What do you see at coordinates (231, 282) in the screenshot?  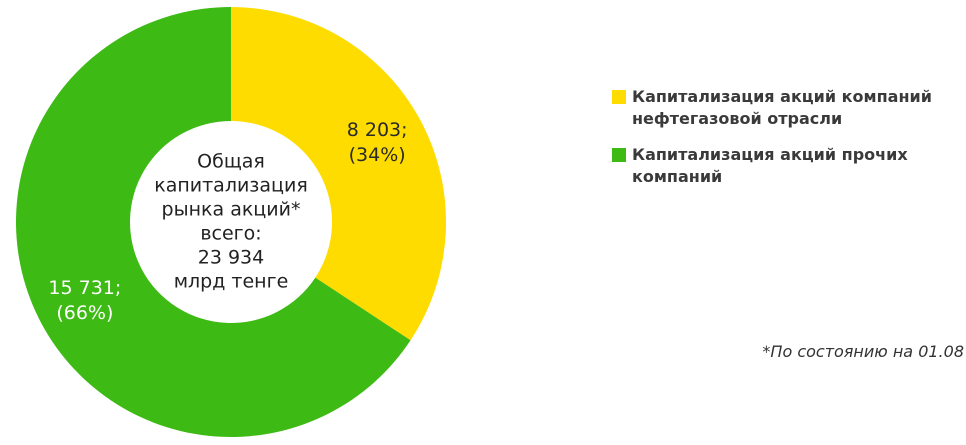 I see `center-label: млрд тенге` at bounding box center [231, 282].